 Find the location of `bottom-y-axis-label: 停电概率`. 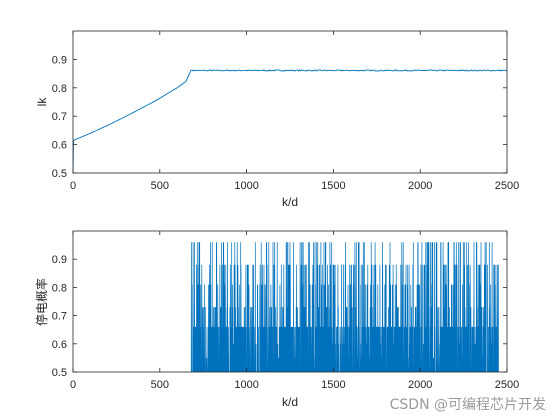

bottom-y-axis-label: 停电概率 is located at coordinates (41, 302).